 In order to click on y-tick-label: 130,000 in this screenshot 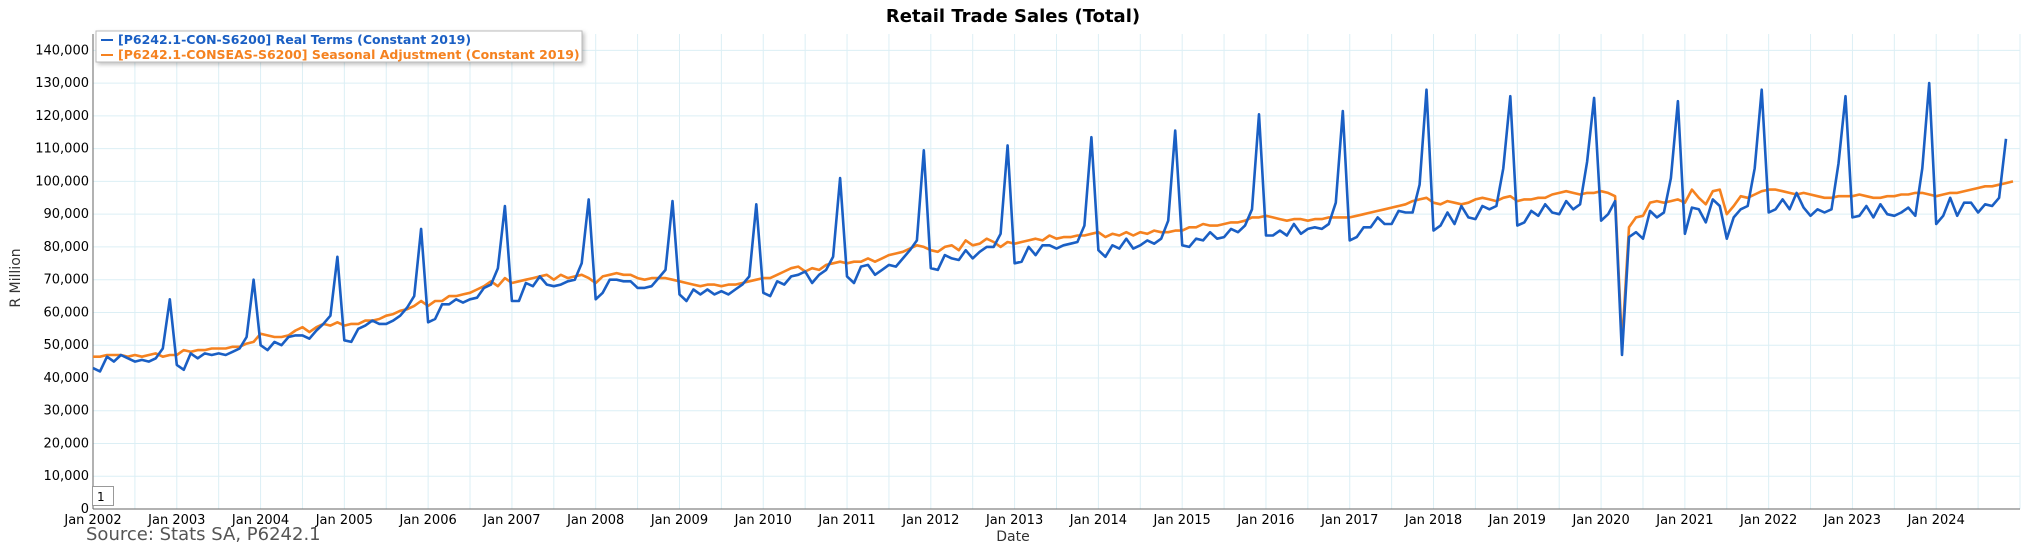, I will do `click(62, 83)`.